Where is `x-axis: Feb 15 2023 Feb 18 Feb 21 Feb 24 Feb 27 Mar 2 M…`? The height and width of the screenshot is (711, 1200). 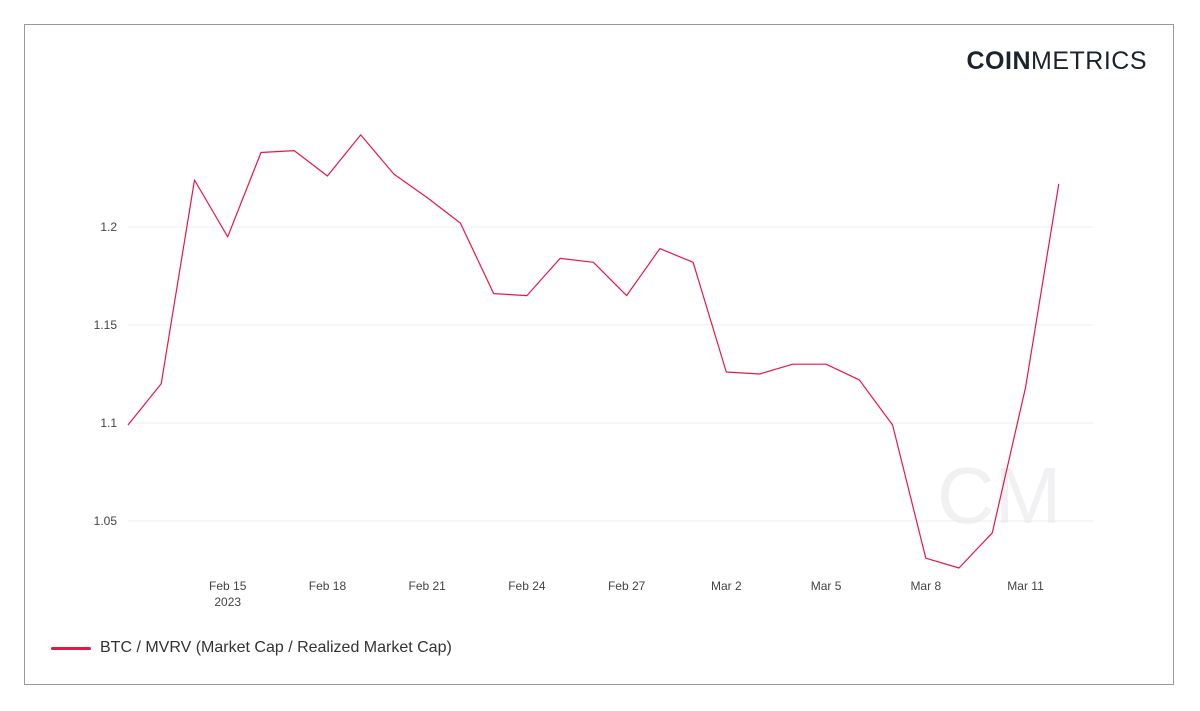 x-axis: Feb 15 2023 Feb 18 Feb 21 Feb 24 Feb 27 Mar 2 M… is located at coordinates (626, 594).